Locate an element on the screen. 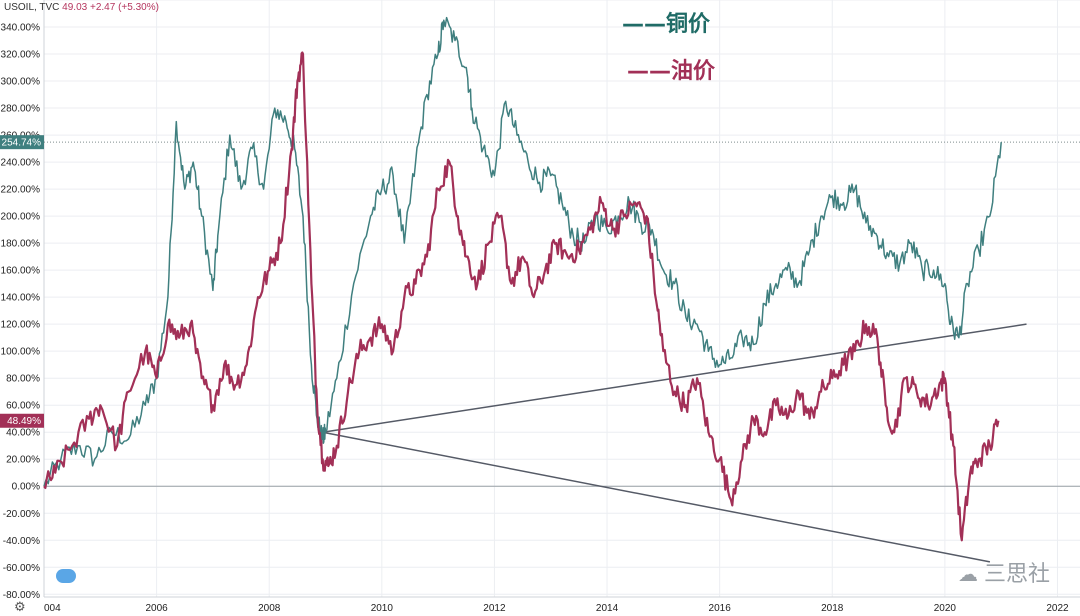 The width and height of the screenshot is (1080, 616). symbol-price: 49.03 is located at coordinates (75, 7).